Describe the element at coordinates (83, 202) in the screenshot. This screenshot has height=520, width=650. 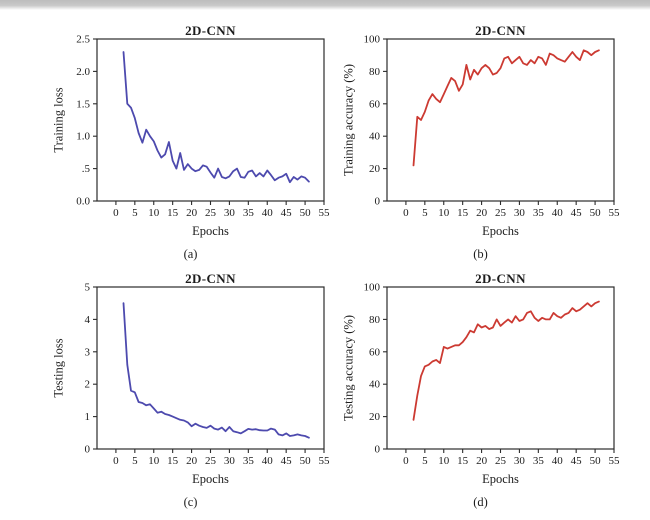
I see `y-tick-label: 0.0` at that location.